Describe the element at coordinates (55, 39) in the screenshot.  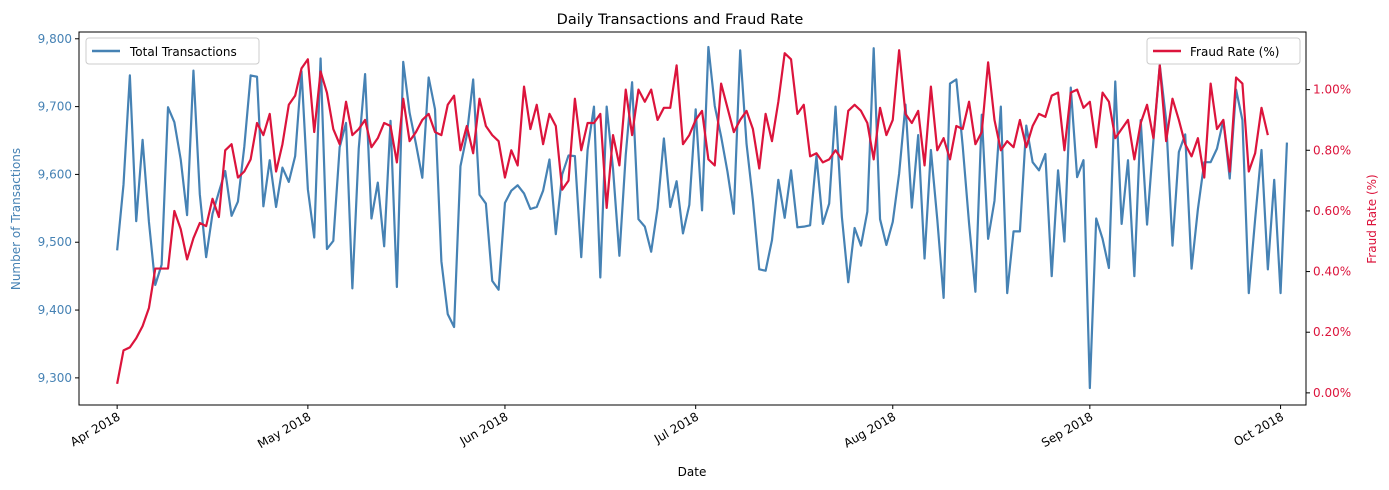
I see `y-left-tick-label: 9,800` at that location.